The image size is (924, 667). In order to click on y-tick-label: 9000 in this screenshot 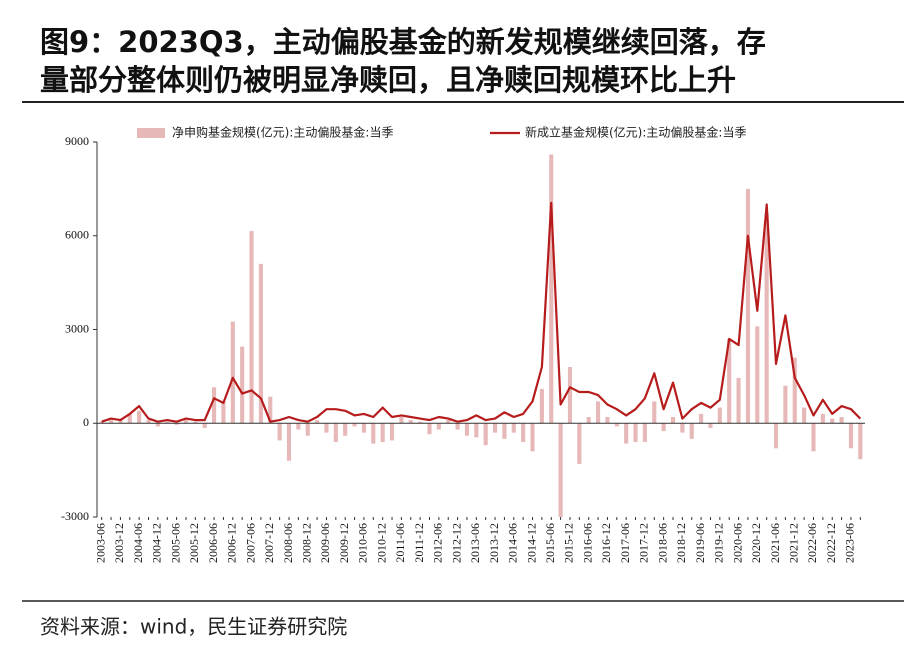, I will do `click(77, 141)`.